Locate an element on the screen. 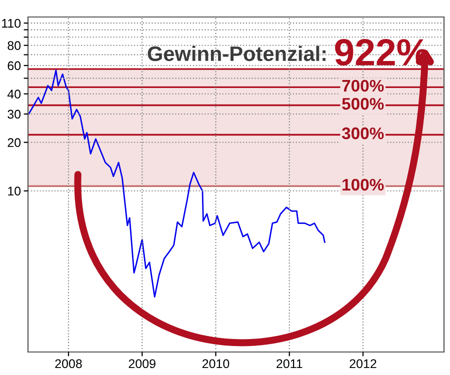 The width and height of the screenshot is (450, 375). y-tick-label: 60 is located at coordinates (14, 65).